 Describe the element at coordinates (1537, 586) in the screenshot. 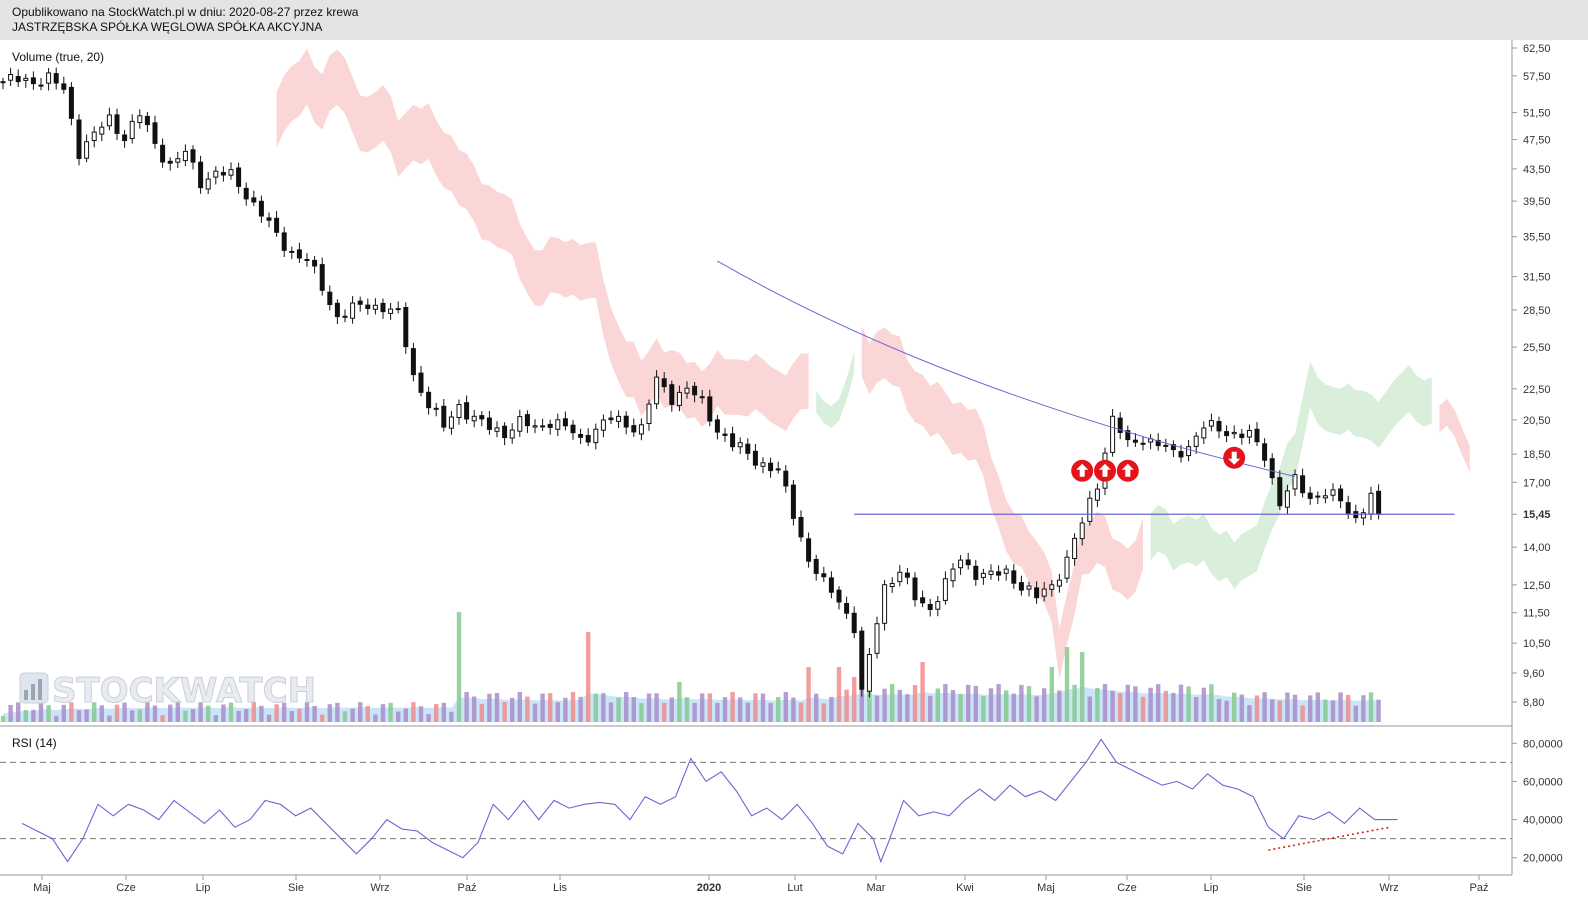

I see `price-tick-label: 12,50` at that location.